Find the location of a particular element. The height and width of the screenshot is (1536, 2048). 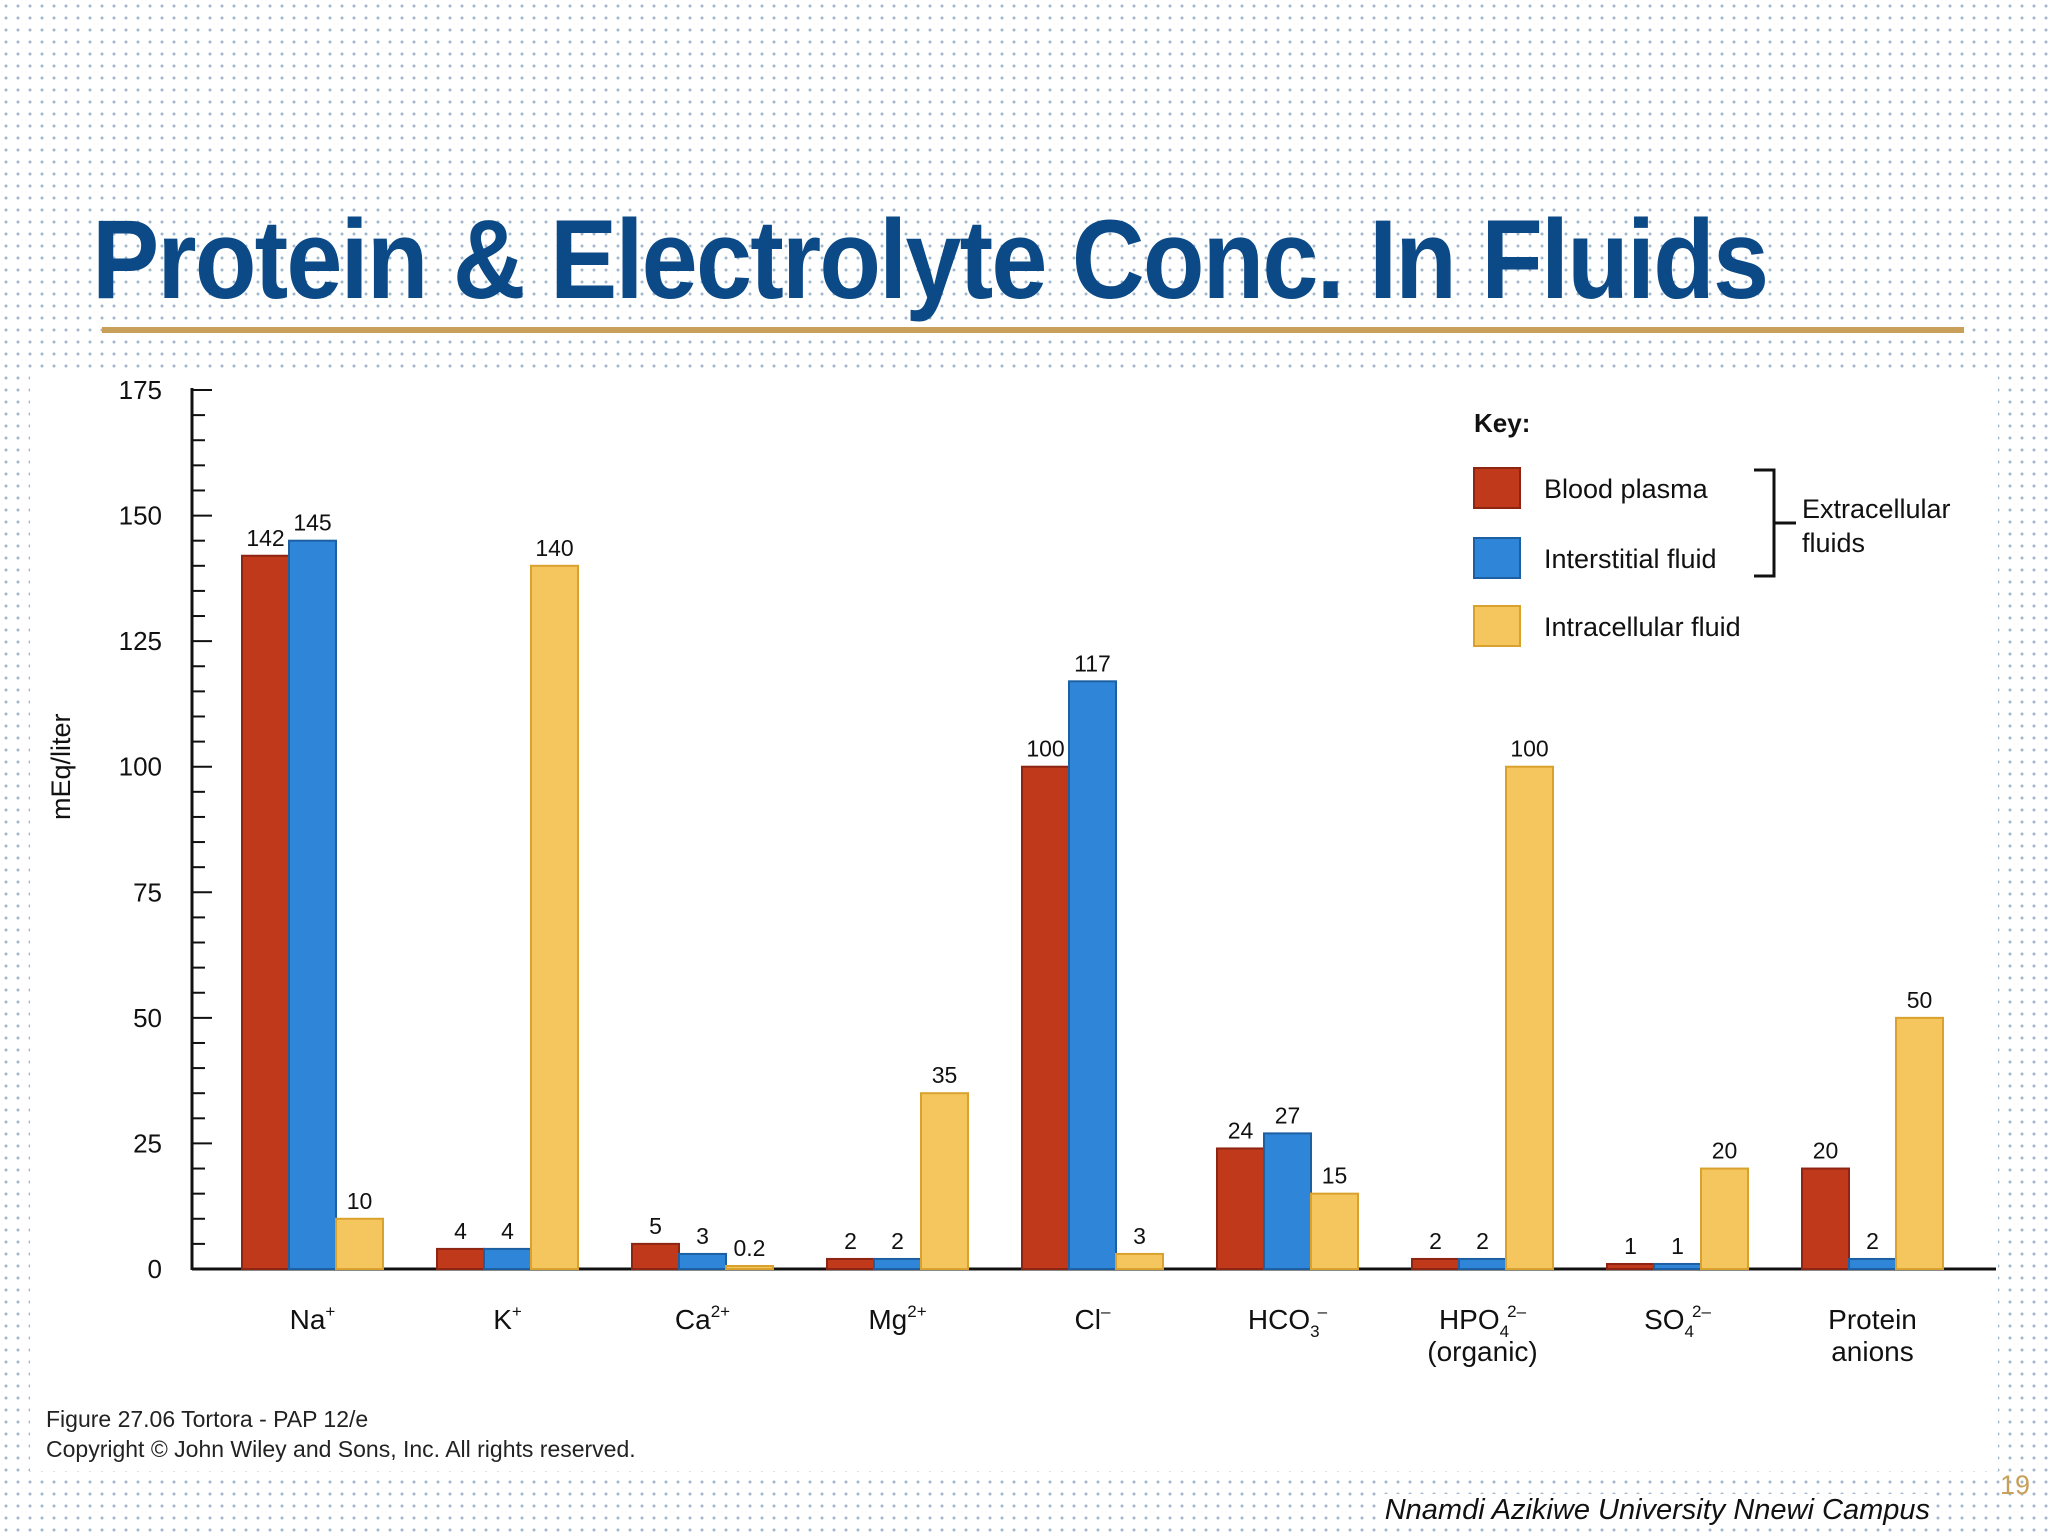

intracellular-fluid-value-label: 3 is located at coordinates (1139, 1236).